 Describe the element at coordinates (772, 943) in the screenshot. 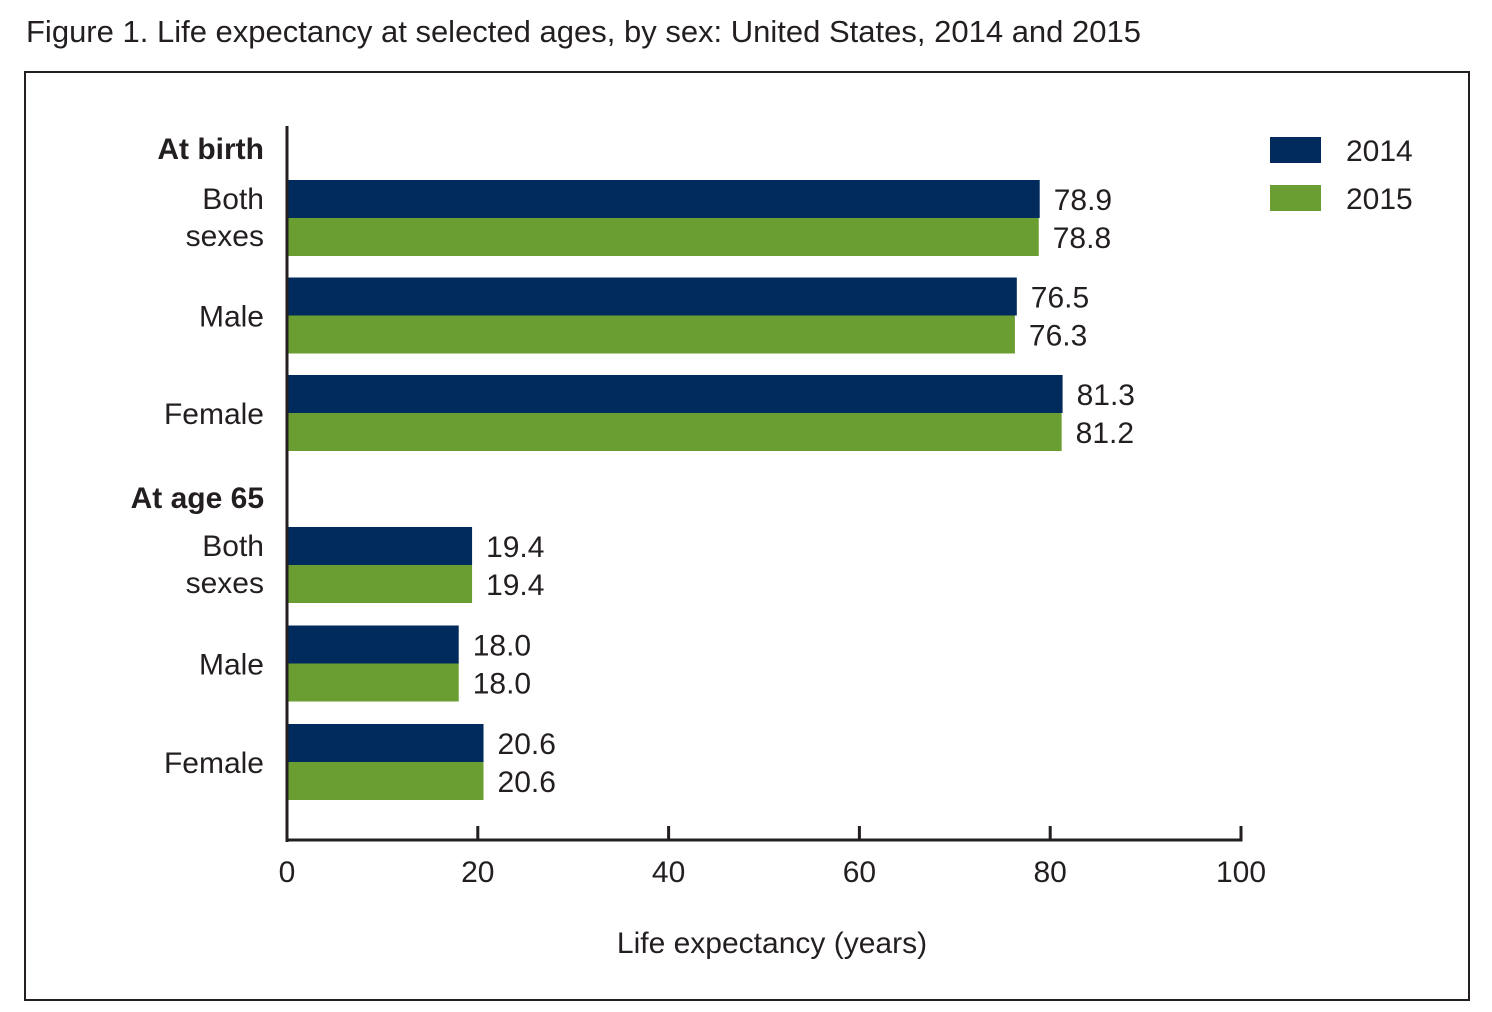

I see `x-axis-label: Life expectancy (years)` at that location.